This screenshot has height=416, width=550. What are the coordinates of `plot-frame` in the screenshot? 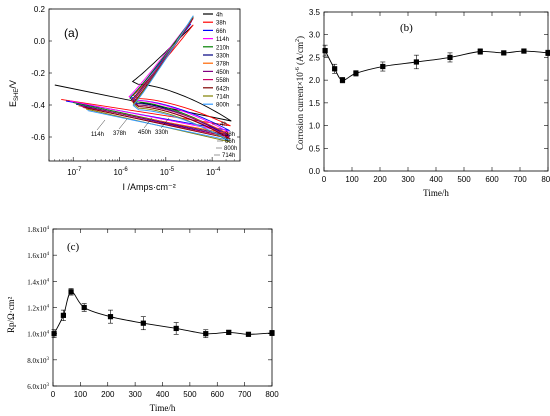 It's located at (144, 85).